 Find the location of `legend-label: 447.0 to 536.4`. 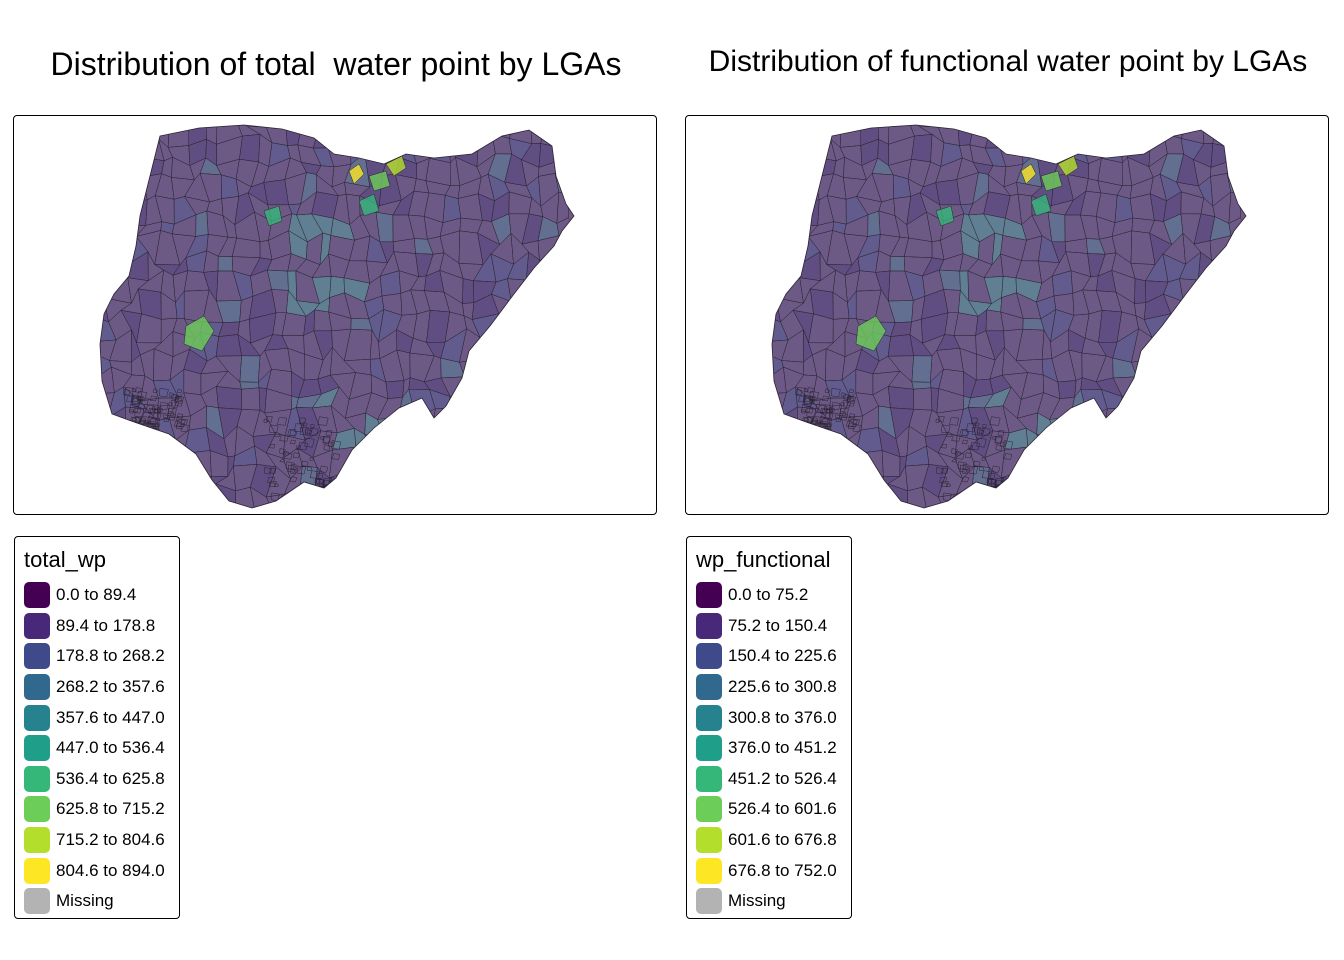

legend-label: 447.0 to 536.4 is located at coordinates (110, 748).